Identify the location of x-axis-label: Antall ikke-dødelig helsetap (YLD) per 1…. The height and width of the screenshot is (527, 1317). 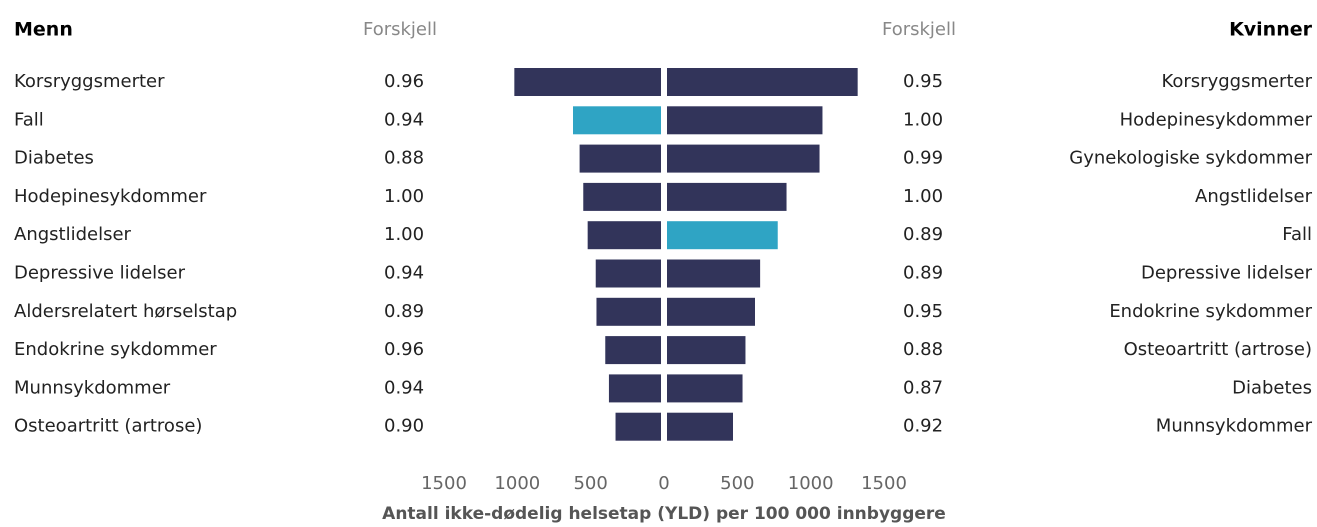
(664, 514).